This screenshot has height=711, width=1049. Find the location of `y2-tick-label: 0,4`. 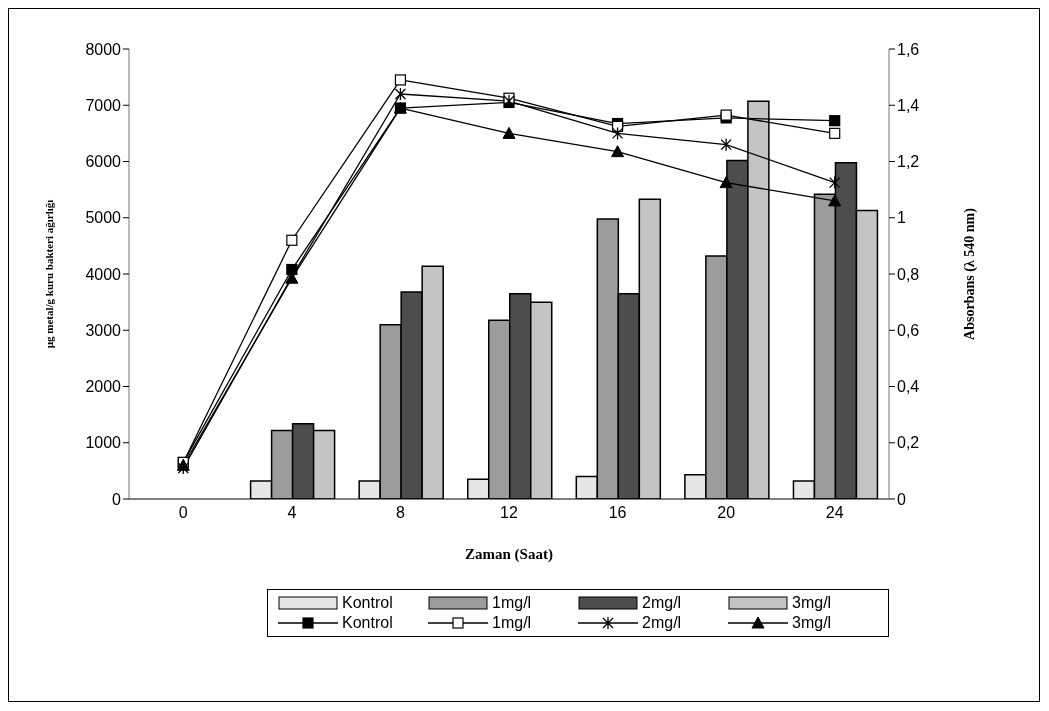

y2-tick-label: 0,4 is located at coordinates (908, 387).